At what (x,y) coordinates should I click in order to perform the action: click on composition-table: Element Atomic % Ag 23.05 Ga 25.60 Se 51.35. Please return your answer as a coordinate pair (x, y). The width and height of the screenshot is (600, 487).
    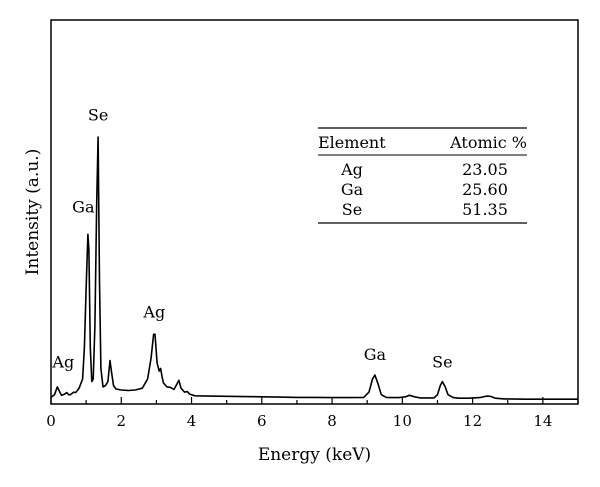
    Looking at the image, I should click on (422, 175).